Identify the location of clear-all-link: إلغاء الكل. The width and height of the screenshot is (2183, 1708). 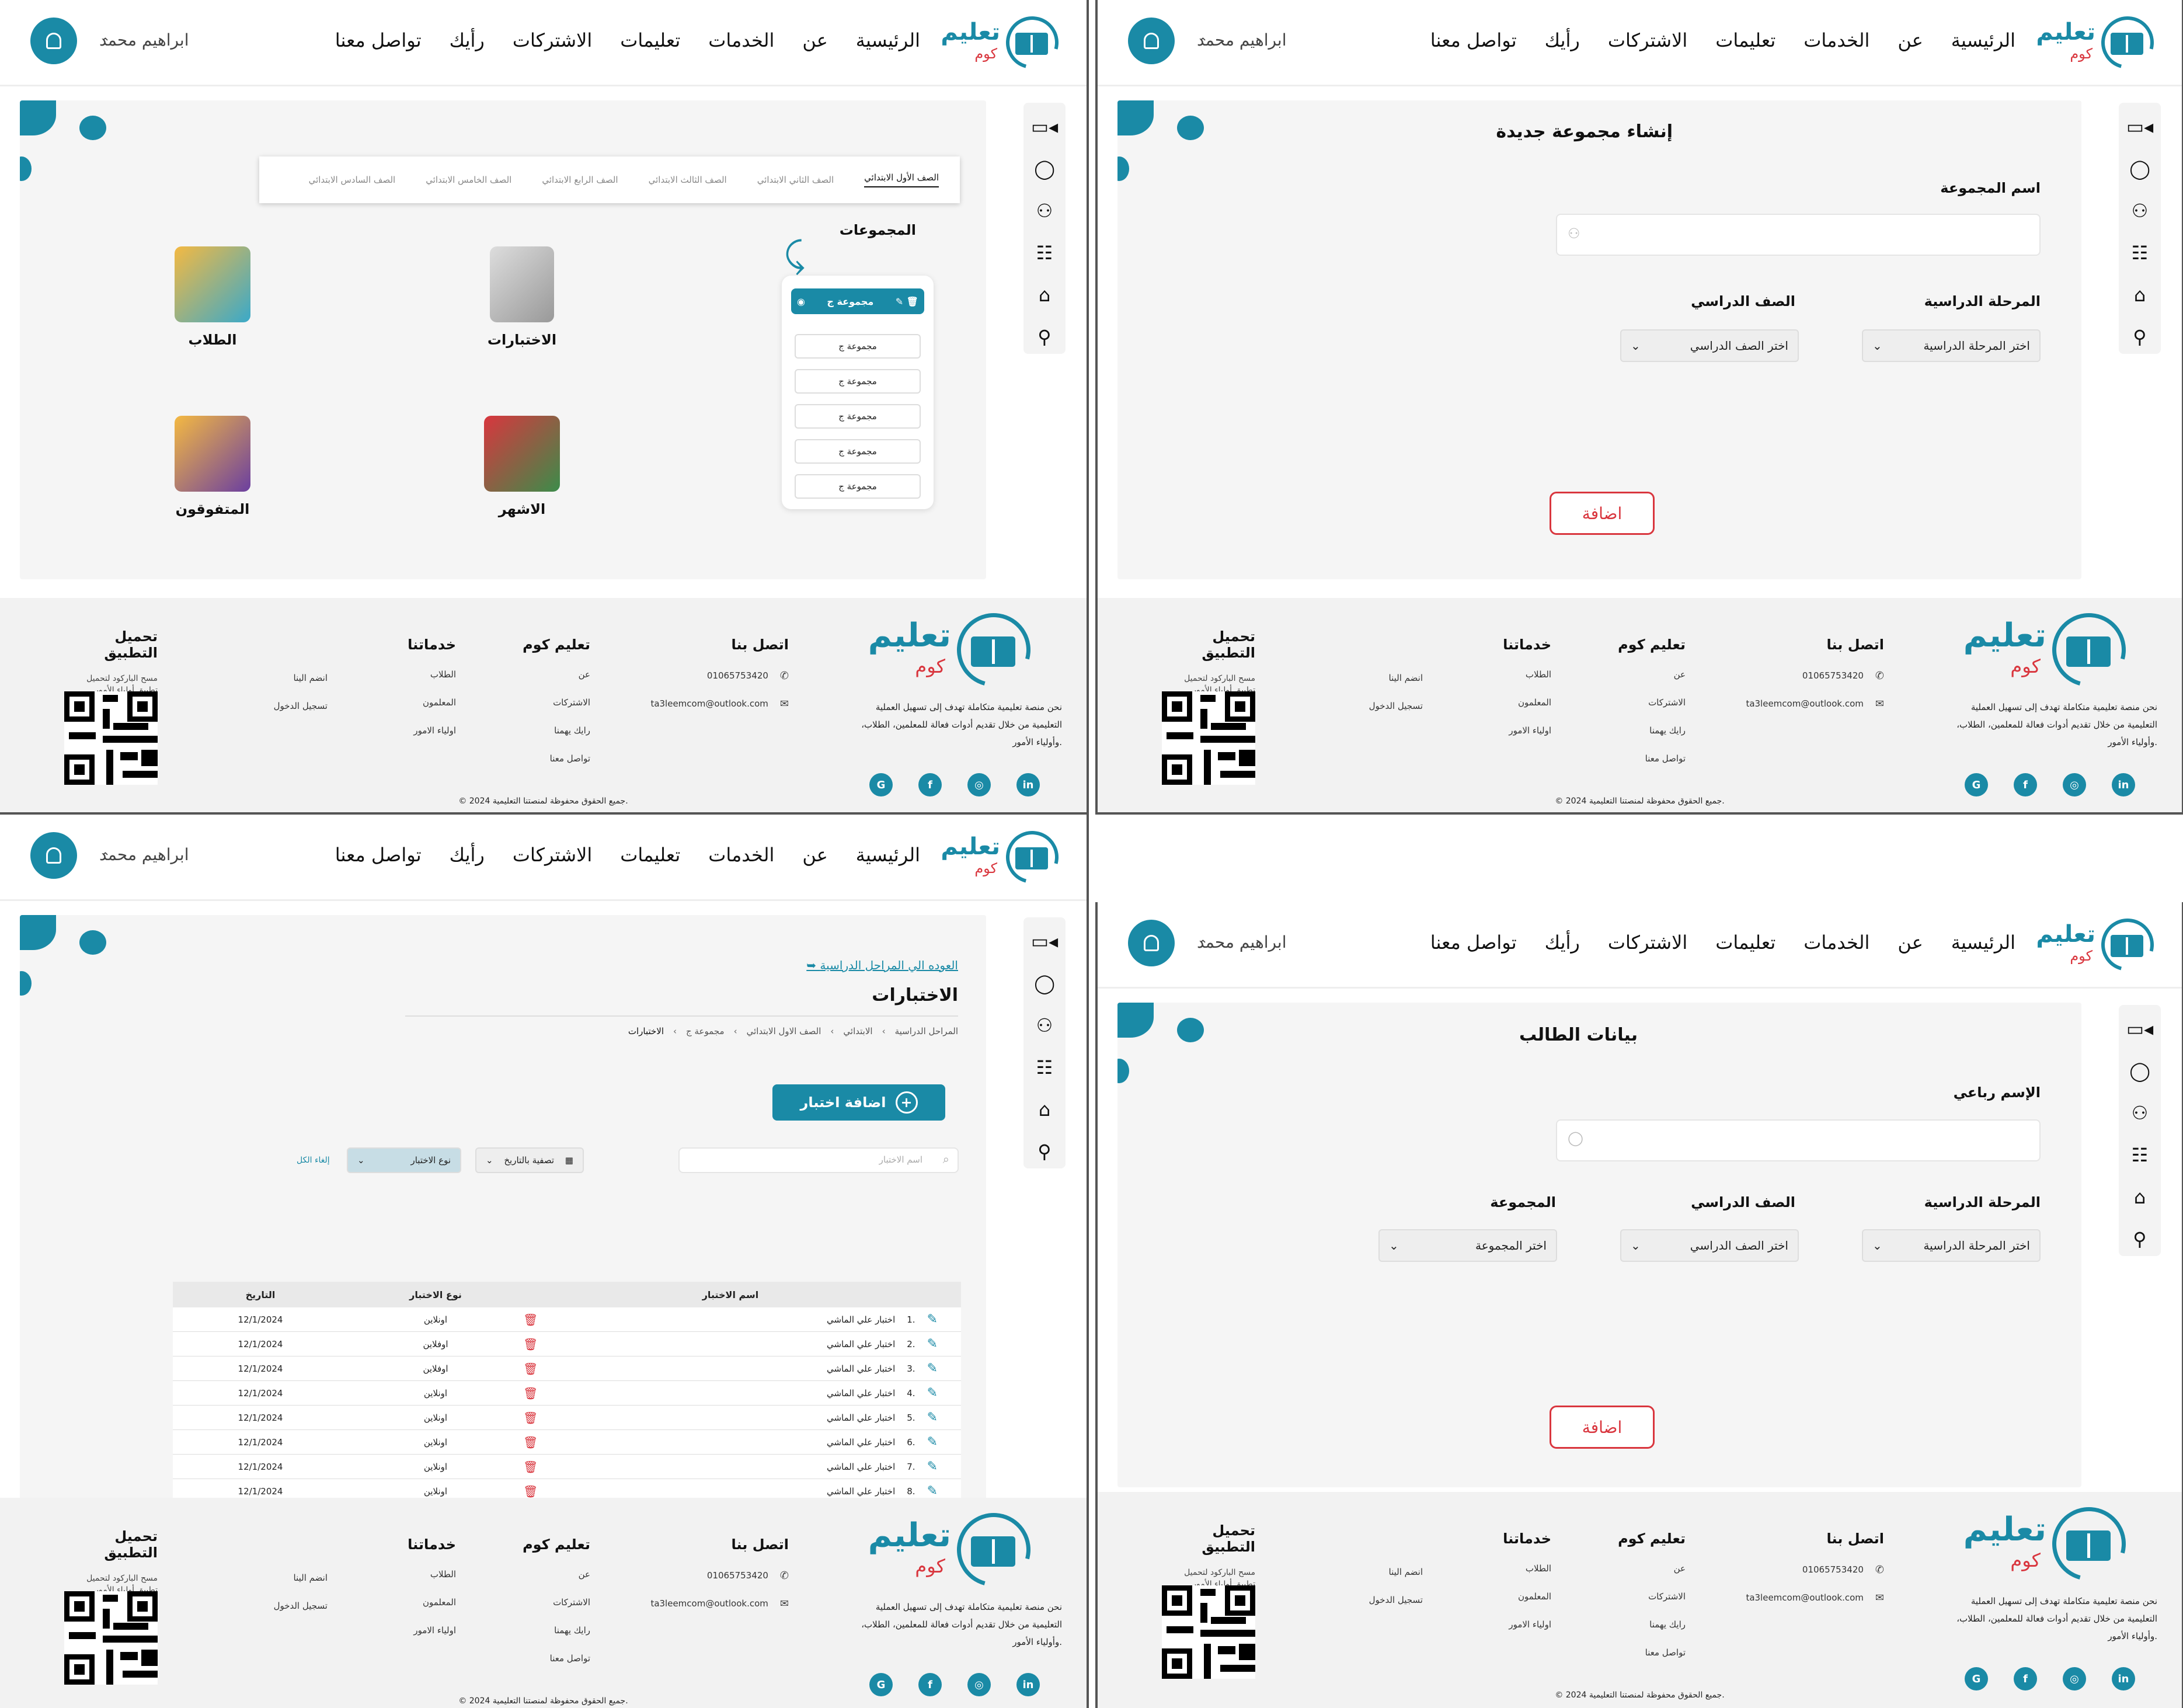
(313, 1160).